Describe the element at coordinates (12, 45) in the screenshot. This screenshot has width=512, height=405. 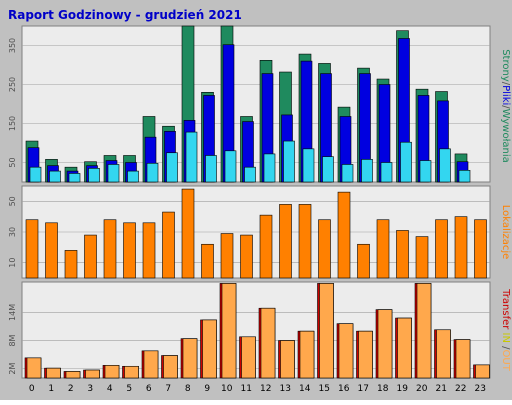
I see `y-tick-label: 350` at that location.